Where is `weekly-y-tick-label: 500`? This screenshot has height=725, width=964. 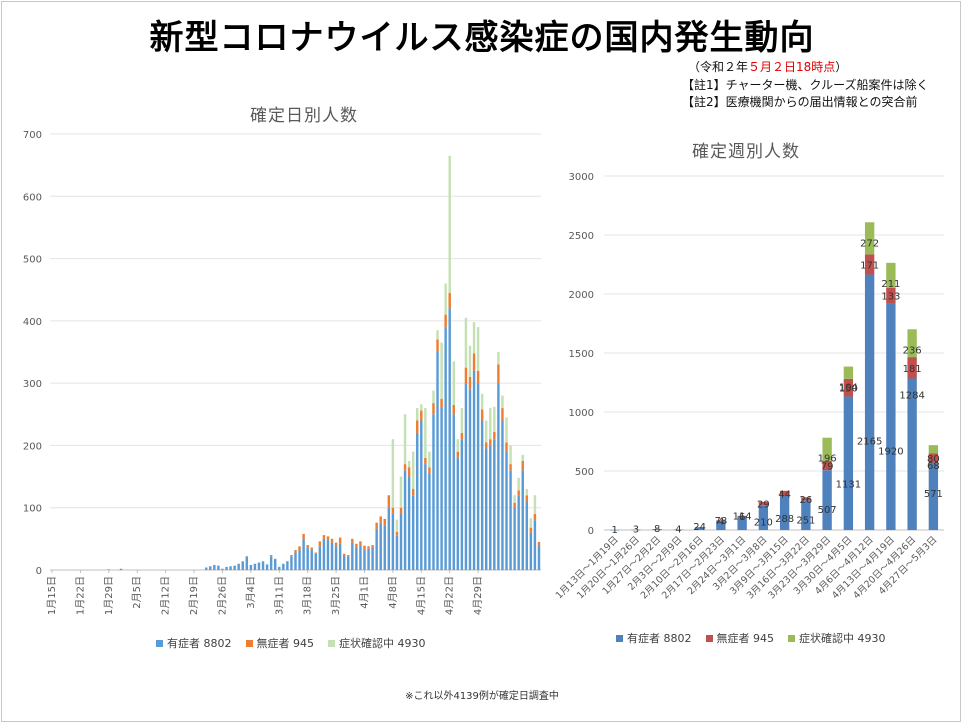
weekly-y-tick-label: 500 is located at coordinates (584, 472).